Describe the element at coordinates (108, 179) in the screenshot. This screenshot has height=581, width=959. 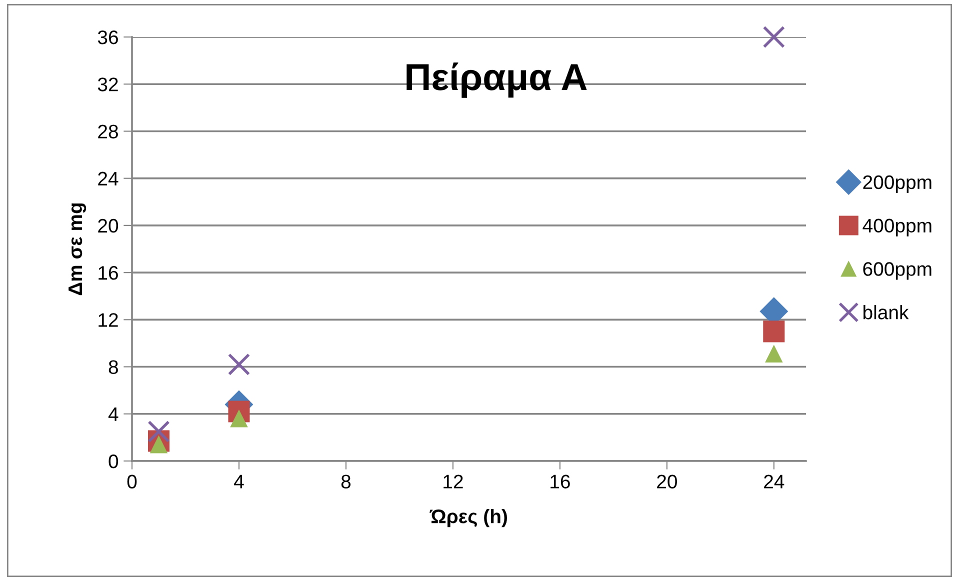
I see `y-tick-label: 24` at that location.